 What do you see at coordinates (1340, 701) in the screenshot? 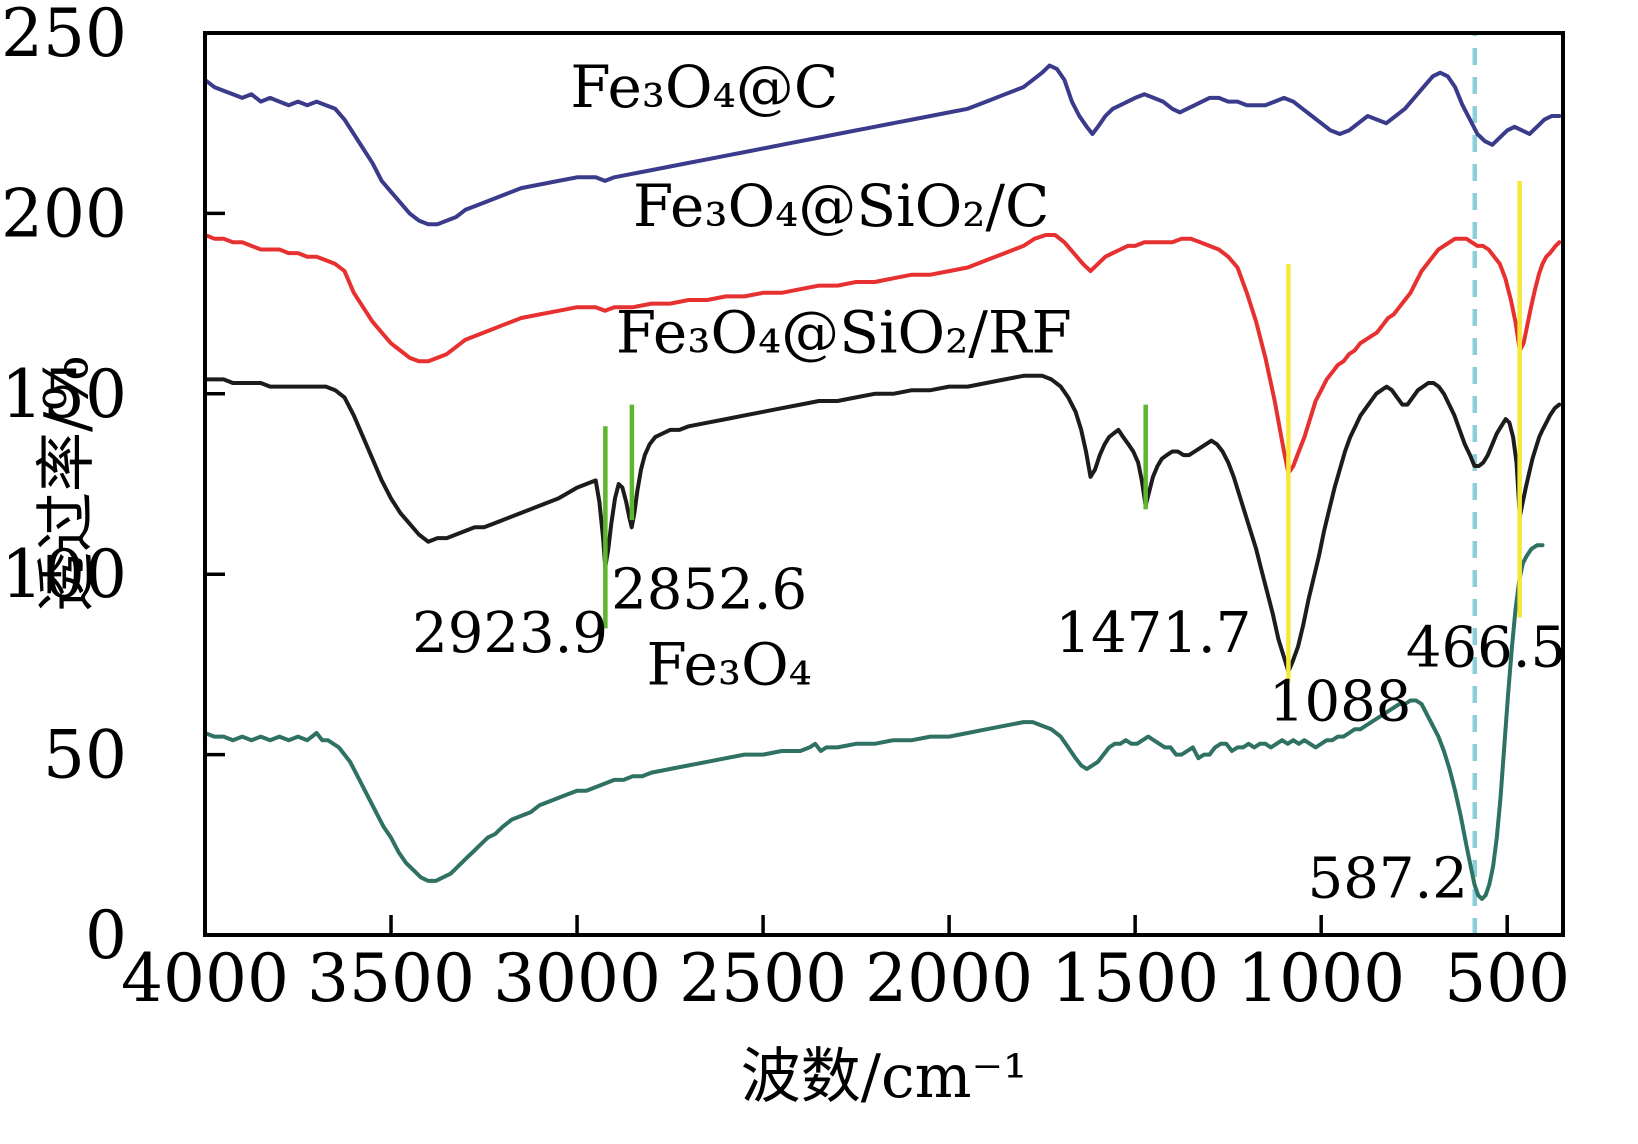
I see `peak-label: 1088` at bounding box center [1340, 701].